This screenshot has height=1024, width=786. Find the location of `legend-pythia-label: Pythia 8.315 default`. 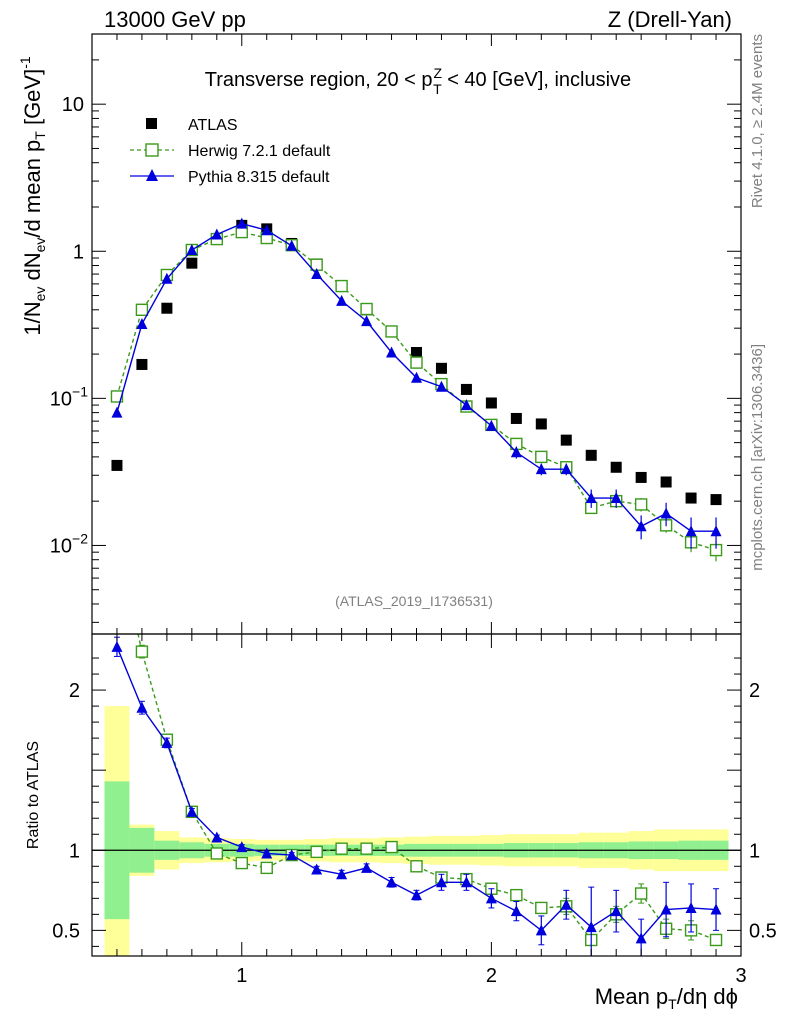

legend-pythia-label: Pythia 8.315 default is located at coordinates (259, 177).